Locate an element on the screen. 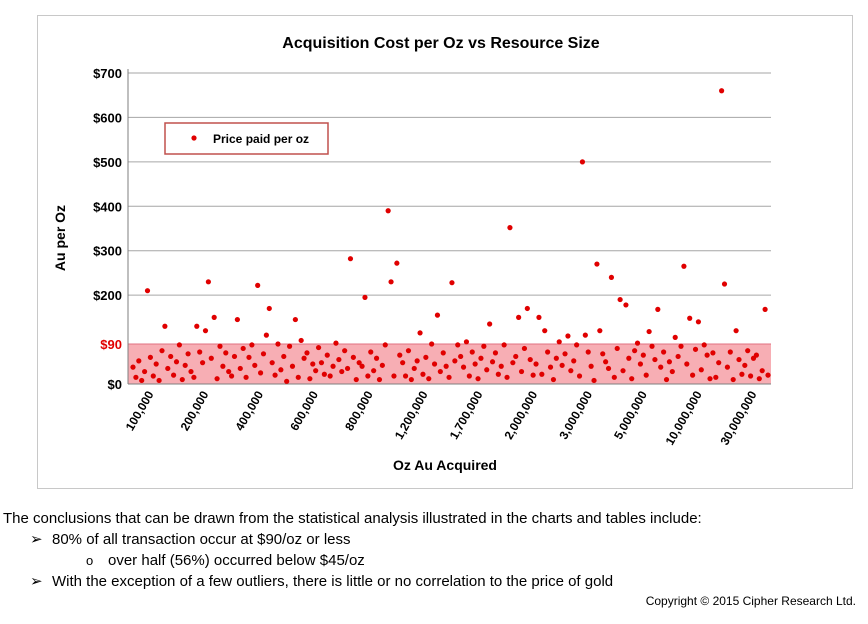 This screenshot has width=868, height=624. x-tick-label: 5,000,000 is located at coordinates (630, 415).